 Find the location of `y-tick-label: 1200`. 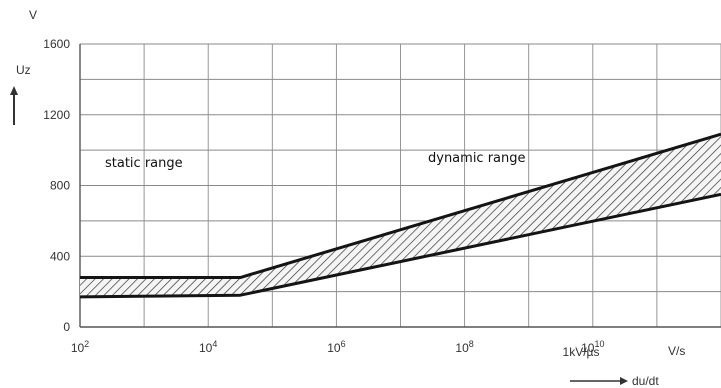

y-tick-label: 1200 is located at coordinates (56, 115).